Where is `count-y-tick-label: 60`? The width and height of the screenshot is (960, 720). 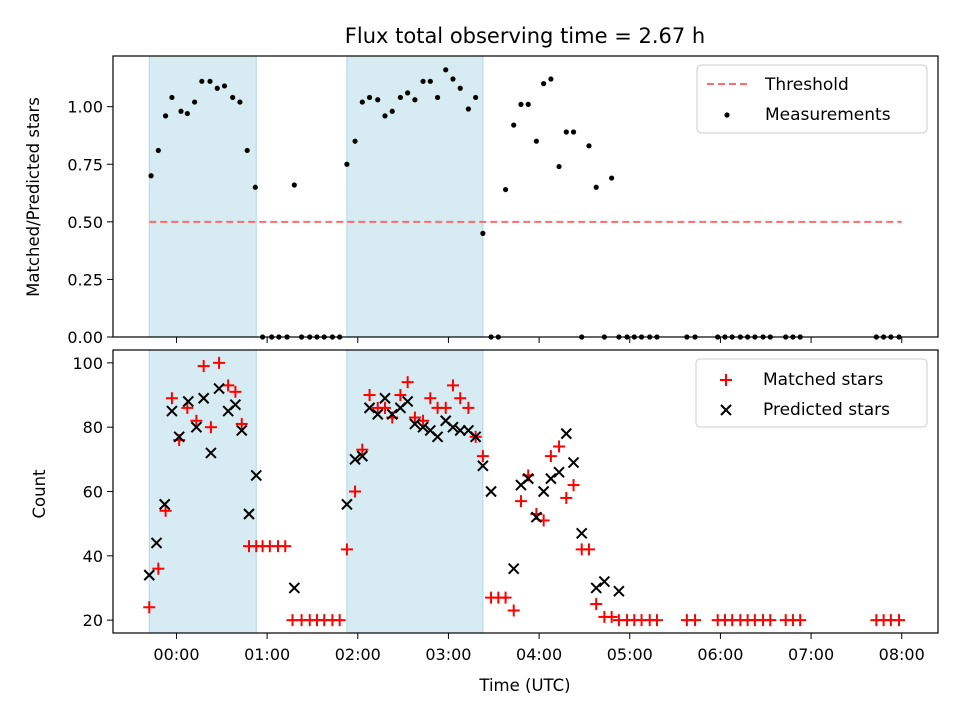 count-y-tick-label: 60 is located at coordinates (93, 492).